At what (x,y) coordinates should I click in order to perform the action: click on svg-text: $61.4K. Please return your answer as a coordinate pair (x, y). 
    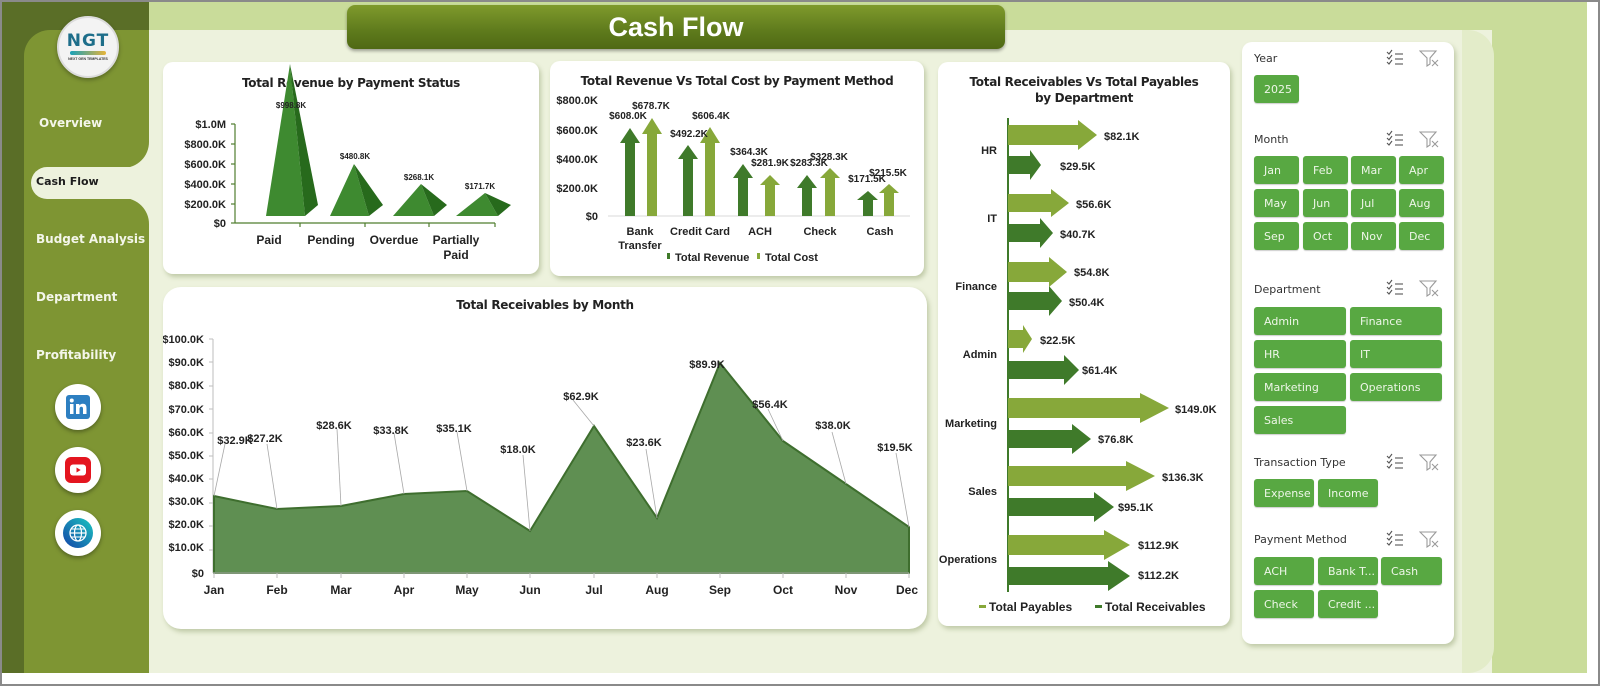
    Looking at the image, I should click on (1100, 371).